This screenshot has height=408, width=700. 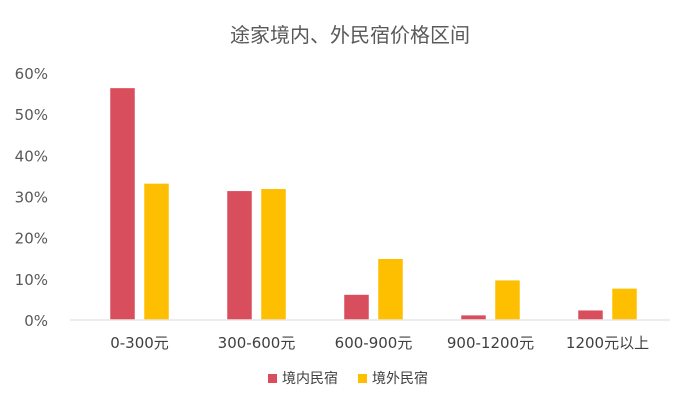 I want to click on x-tick-label: 600-900元, so click(x=374, y=343).